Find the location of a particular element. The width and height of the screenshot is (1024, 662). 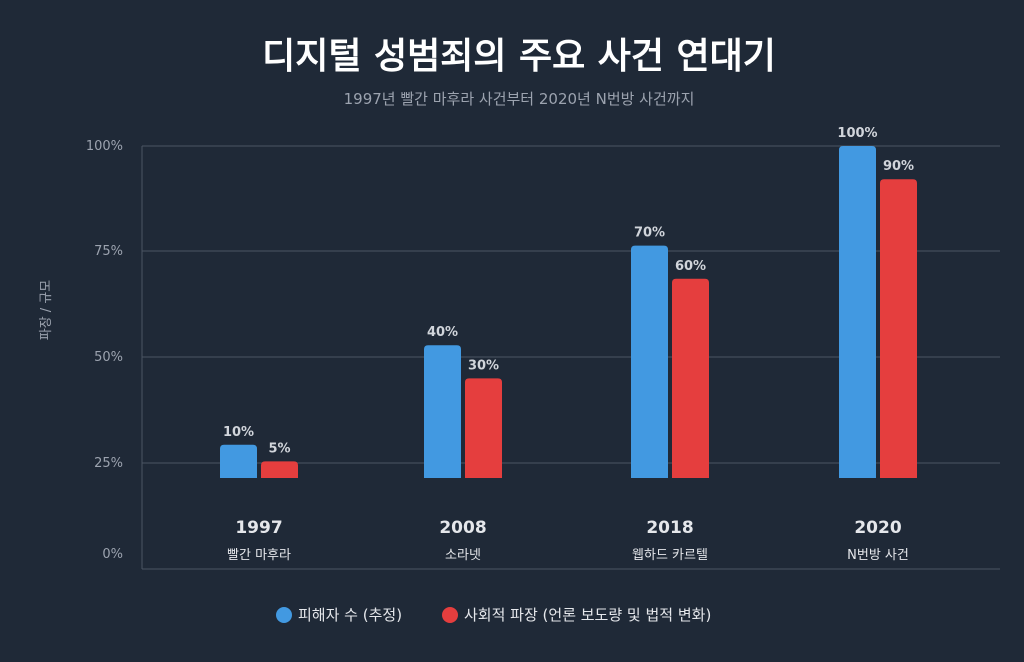

bar-impact-2008 is located at coordinates (483, 428).